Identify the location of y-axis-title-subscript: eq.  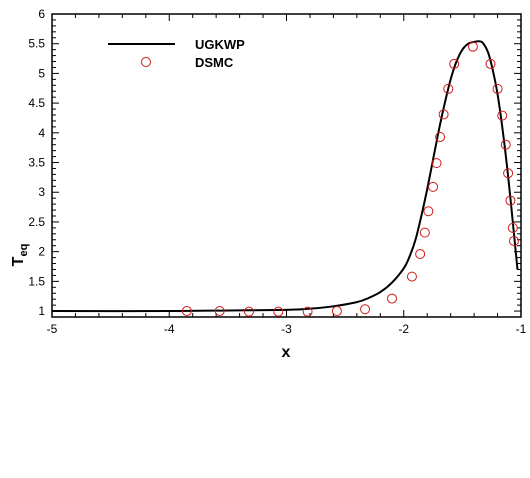
(24, 250).